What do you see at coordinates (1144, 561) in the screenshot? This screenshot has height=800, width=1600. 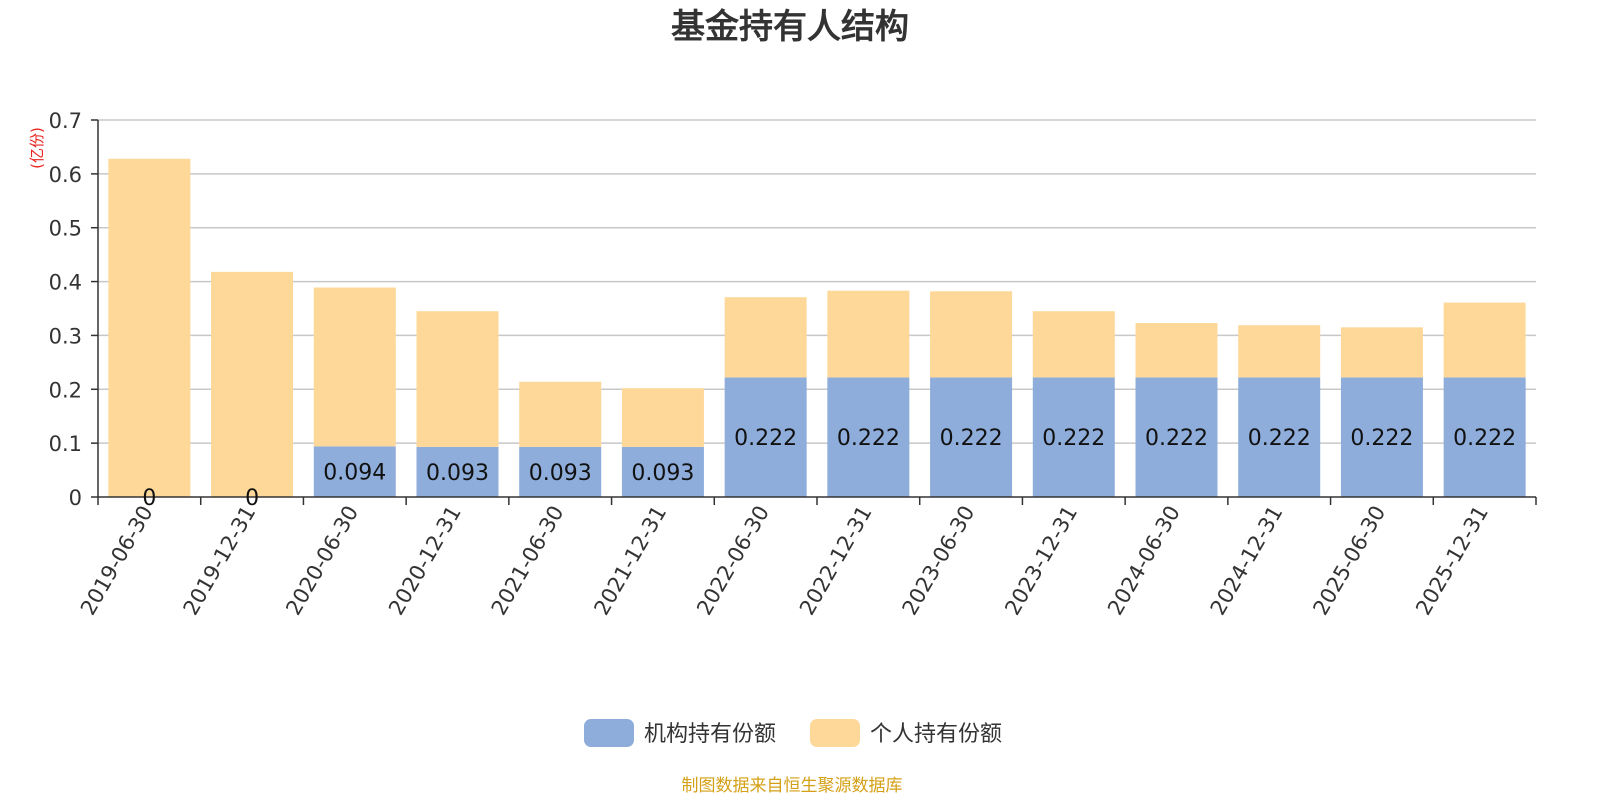 I see `x-tick-label: 2024-06-30` at bounding box center [1144, 561].